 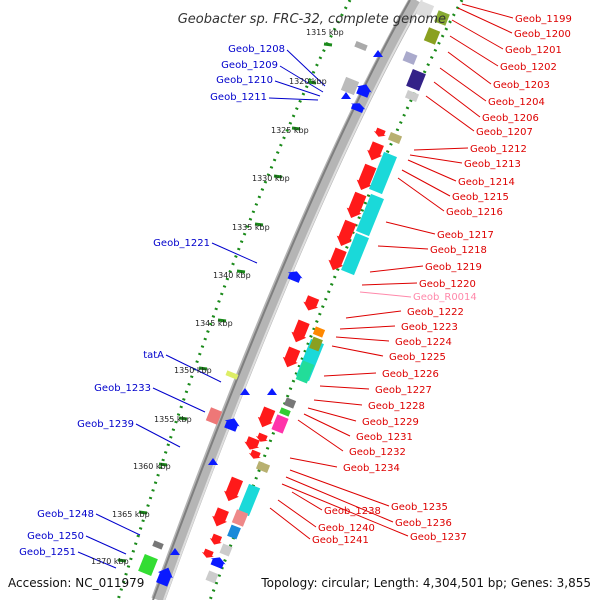 What do you see at coordinates (419, 507) in the screenshot?
I see `gene-label: Geob_1235` at bounding box center [419, 507].